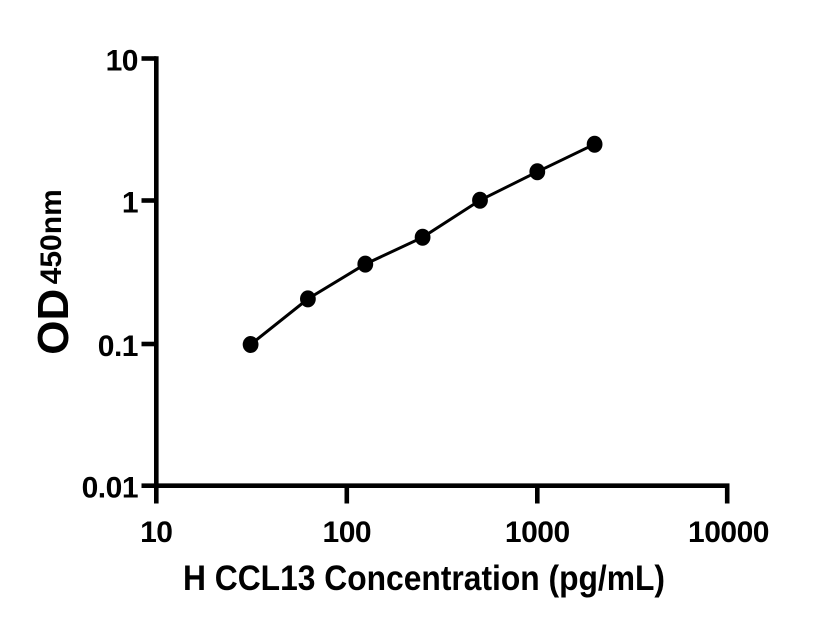 The width and height of the screenshot is (816, 640). I want to click on x-tick-label-10: 10, so click(156, 532).